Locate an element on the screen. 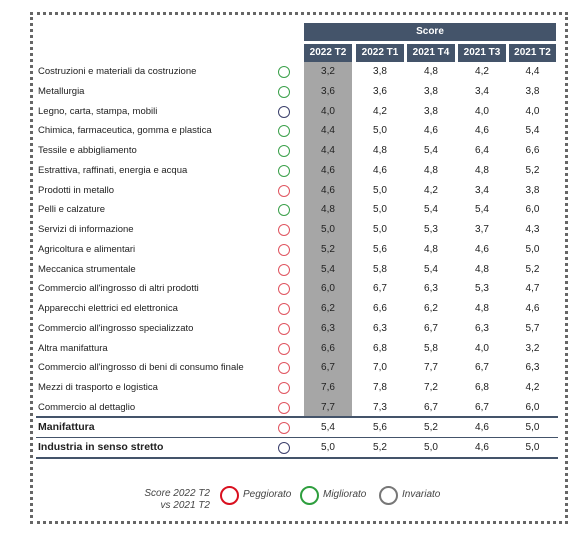  score-cell: 4,3 is located at coordinates (532, 230).